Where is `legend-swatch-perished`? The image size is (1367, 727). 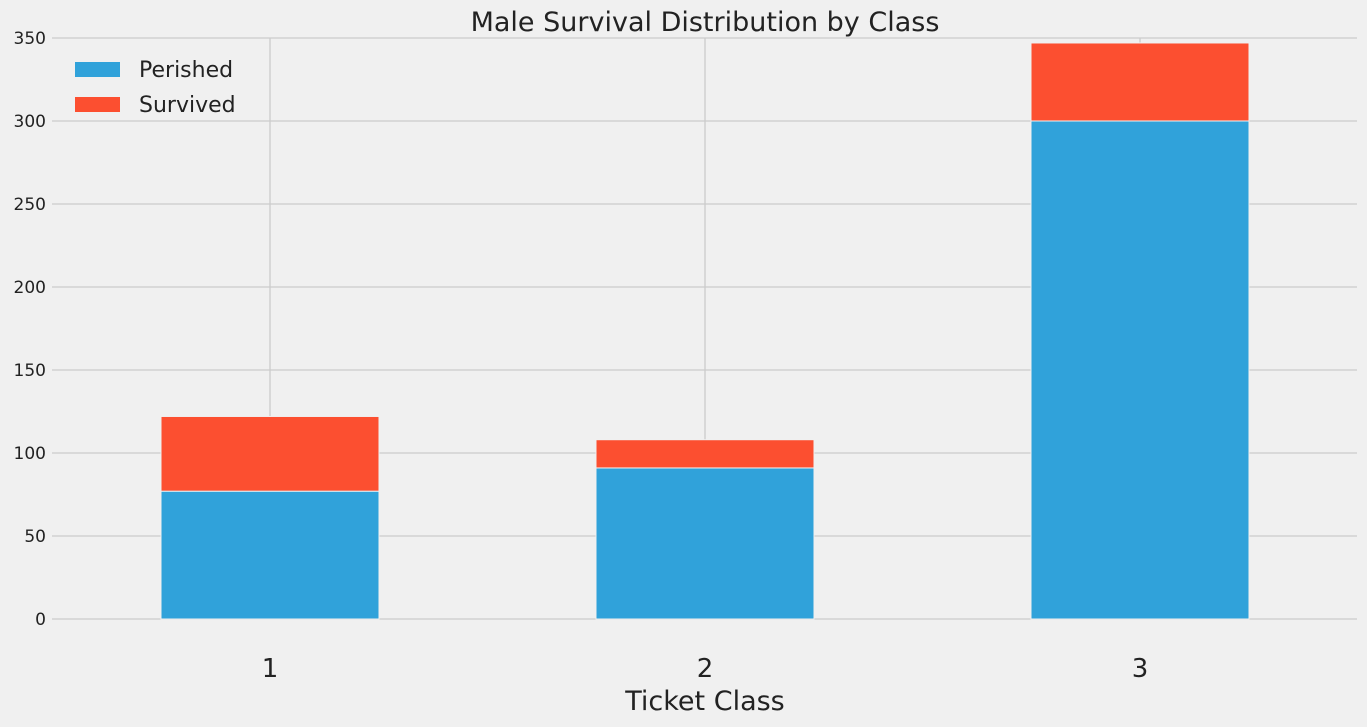 legend-swatch-perished is located at coordinates (97, 69).